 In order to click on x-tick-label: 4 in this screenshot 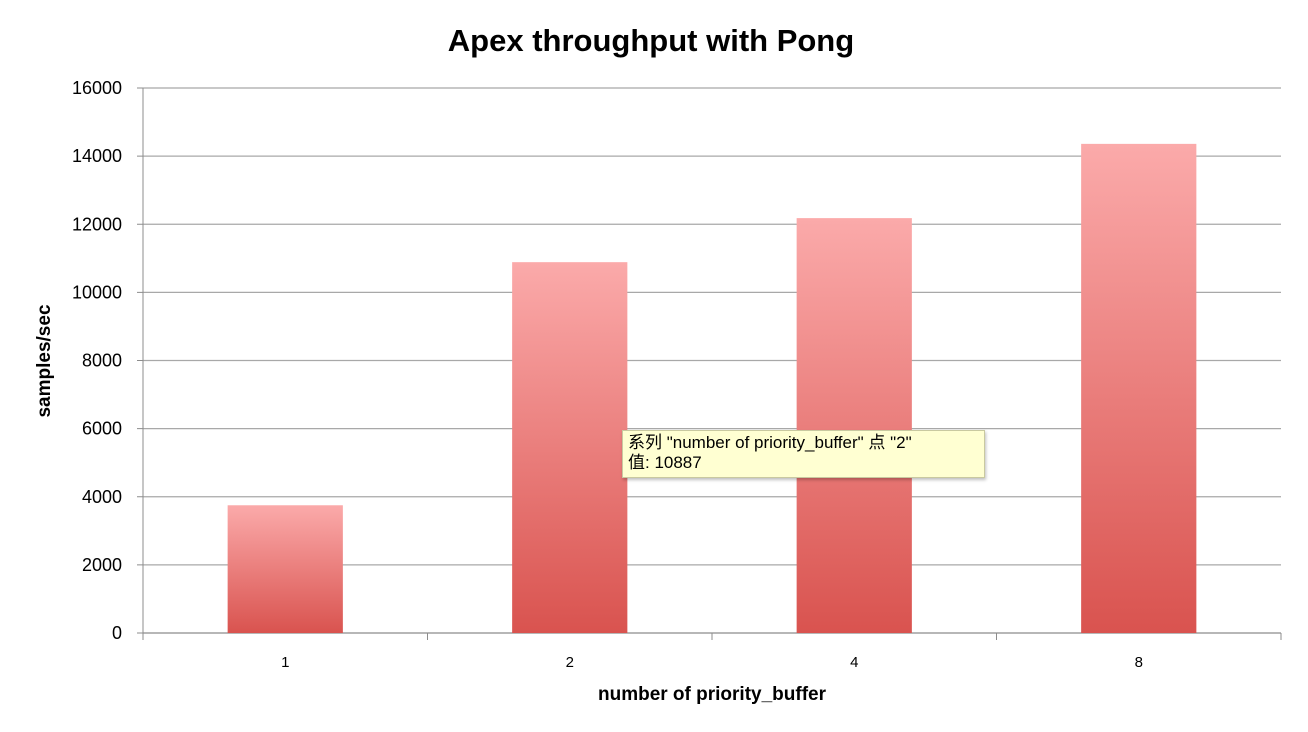, I will do `click(854, 662)`.